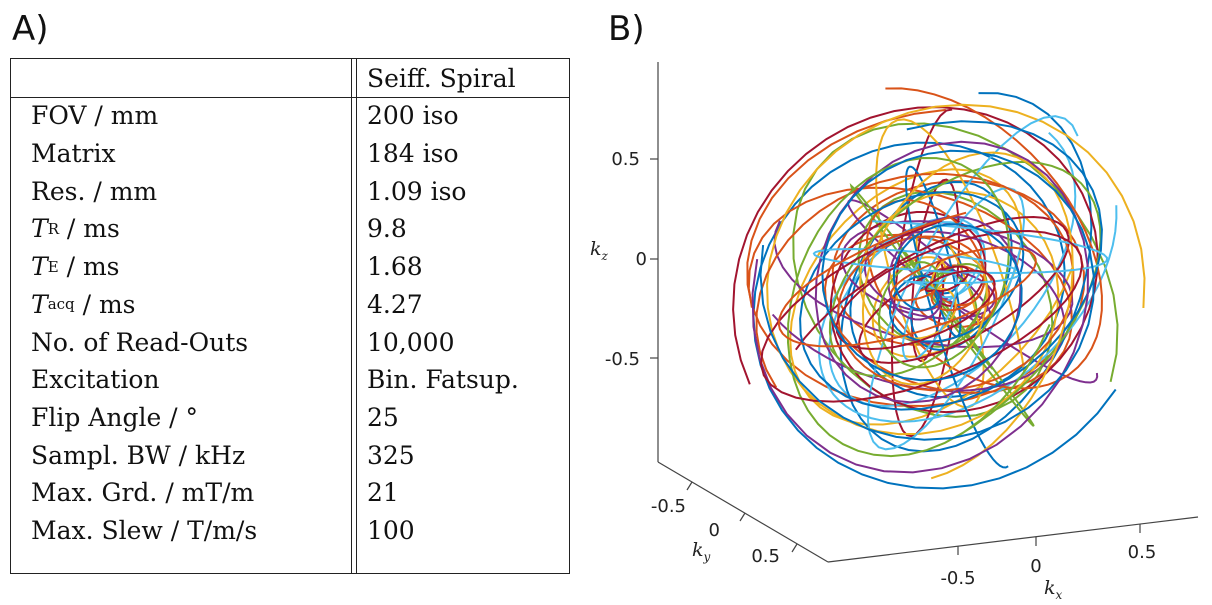 The height and width of the screenshot is (605, 1212). What do you see at coordinates (95, 380) in the screenshot?
I see `param-name-cell: Excitation` at bounding box center [95, 380].